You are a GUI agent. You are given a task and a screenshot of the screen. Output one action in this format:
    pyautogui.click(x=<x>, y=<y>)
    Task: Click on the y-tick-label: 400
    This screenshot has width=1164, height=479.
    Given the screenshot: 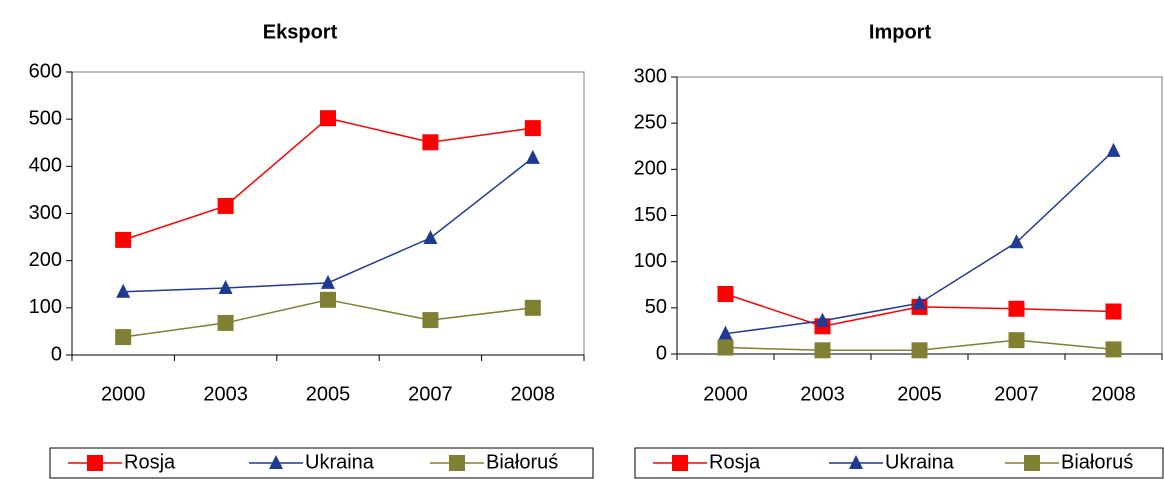 What is the action you would take?
    pyautogui.click(x=45, y=166)
    